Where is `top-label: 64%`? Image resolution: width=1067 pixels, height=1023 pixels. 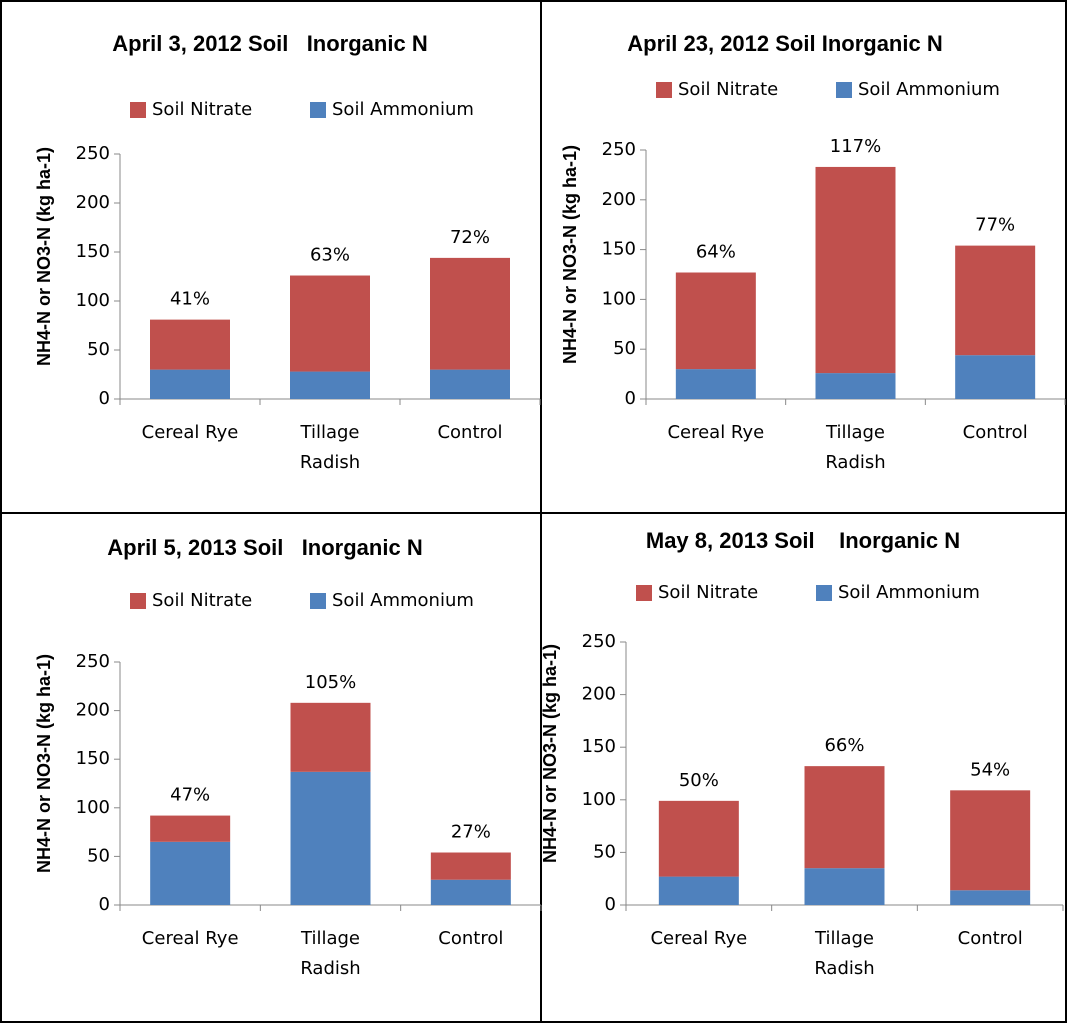
top-label: 64% is located at coordinates (716, 252).